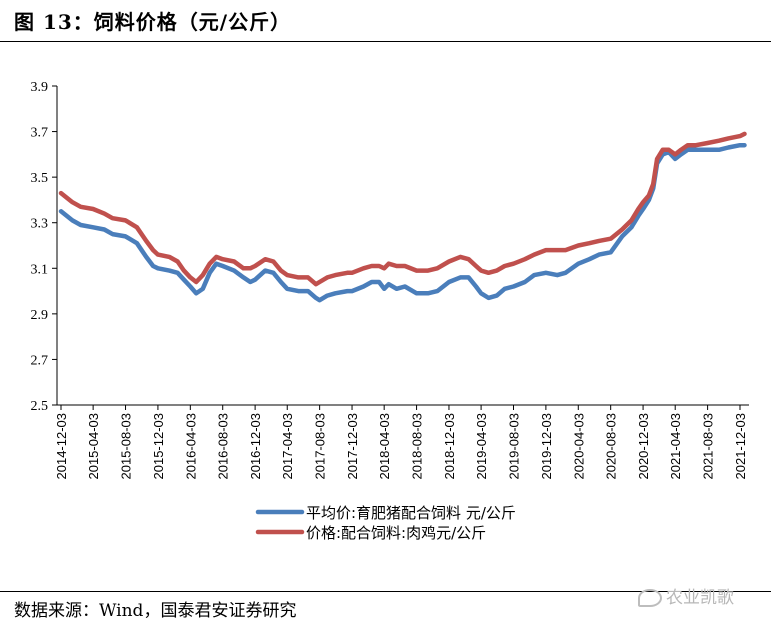  What do you see at coordinates (384, 446) in the screenshot?
I see `x-tick-label: 2018-04-03` at bounding box center [384, 446].